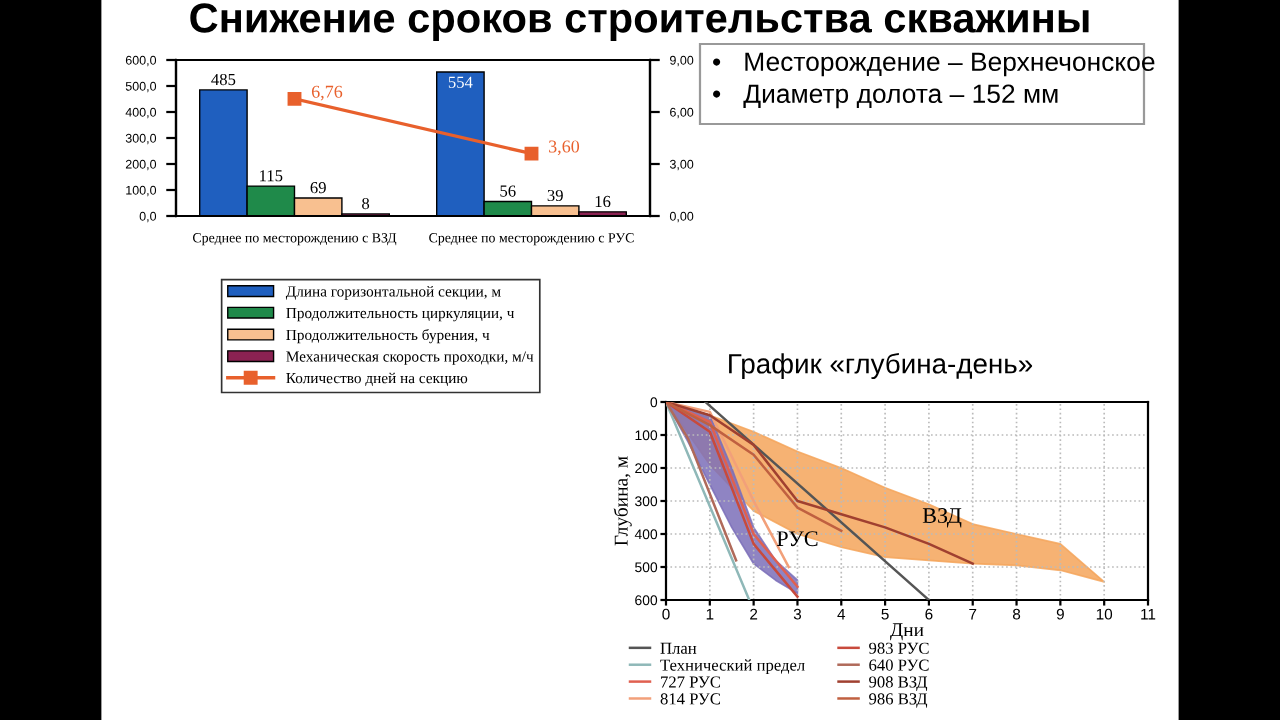  I want to click on legend-label: План, so click(678, 648).